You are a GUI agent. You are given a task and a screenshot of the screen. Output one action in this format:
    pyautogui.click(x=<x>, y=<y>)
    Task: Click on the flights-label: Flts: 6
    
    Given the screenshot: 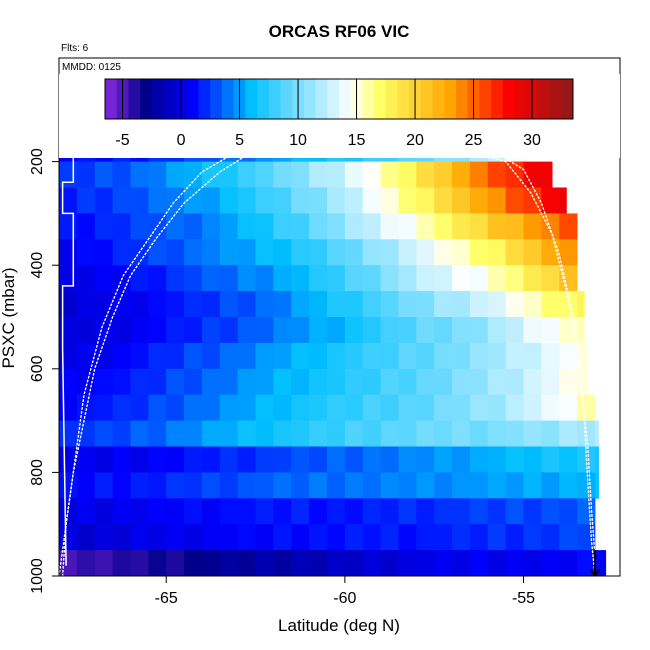 What is the action you would take?
    pyautogui.click(x=75, y=48)
    